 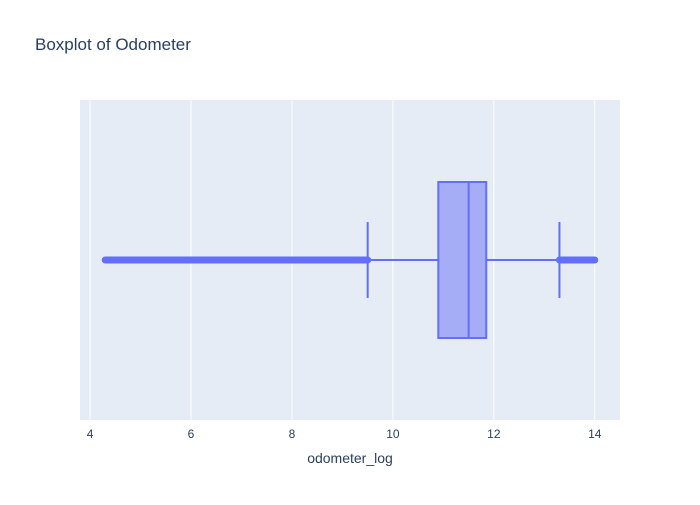 I want to click on x-tick-label-10: 10, so click(x=393, y=434).